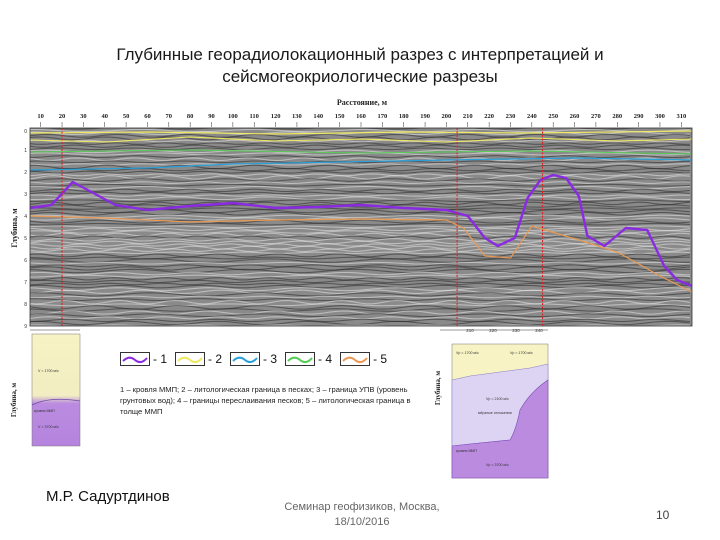 The height and width of the screenshot is (540, 720). I want to click on x-tick-label: 70, so click(169, 116).